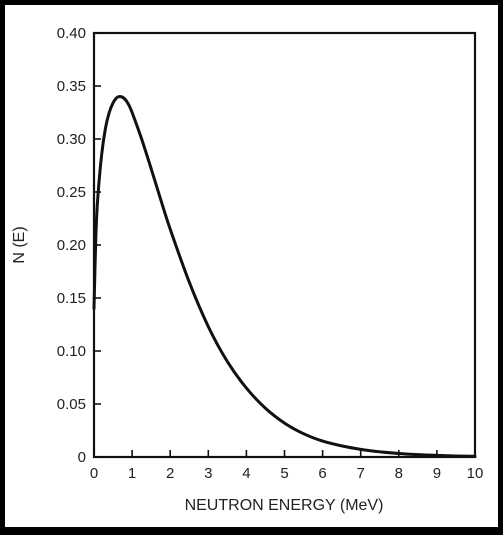  What do you see at coordinates (399, 473) in the screenshot?
I see `x-tick-label: 8` at bounding box center [399, 473].